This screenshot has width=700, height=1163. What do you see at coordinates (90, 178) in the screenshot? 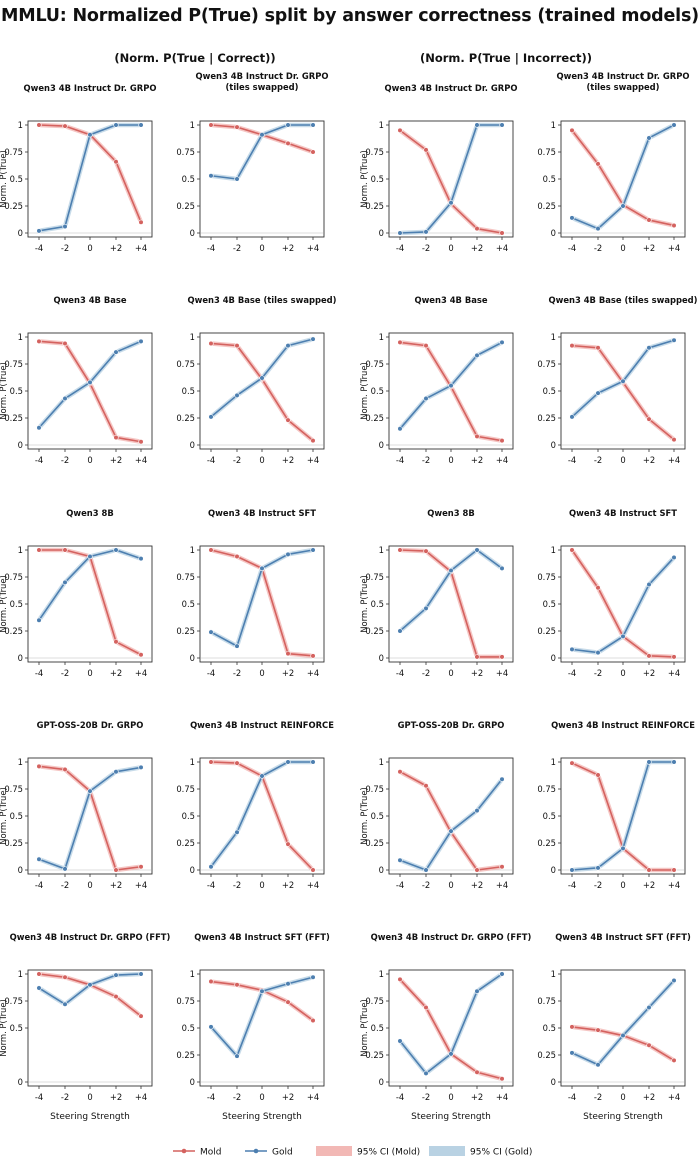
I see `gold-ci-band` at bounding box center [90, 178].